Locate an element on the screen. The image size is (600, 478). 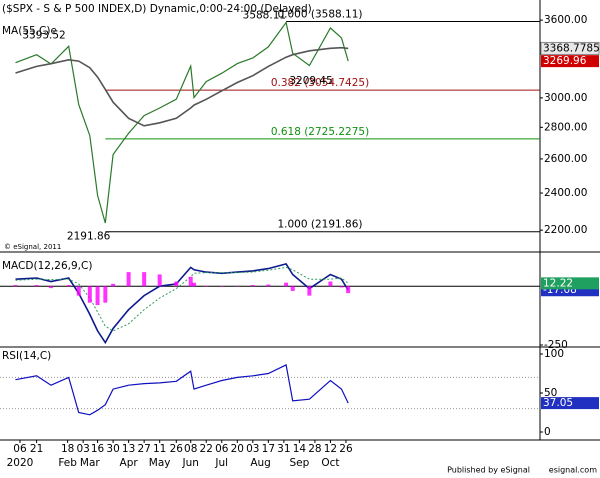
publisher: Published by eSignal is located at coordinates (488, 470).